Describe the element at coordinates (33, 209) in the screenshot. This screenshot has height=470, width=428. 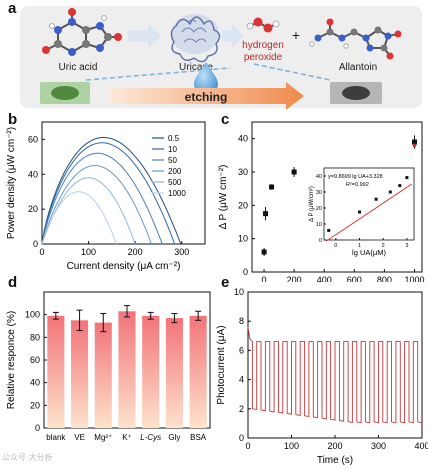
I see `chart-b-ytick-label: 20` at that location.